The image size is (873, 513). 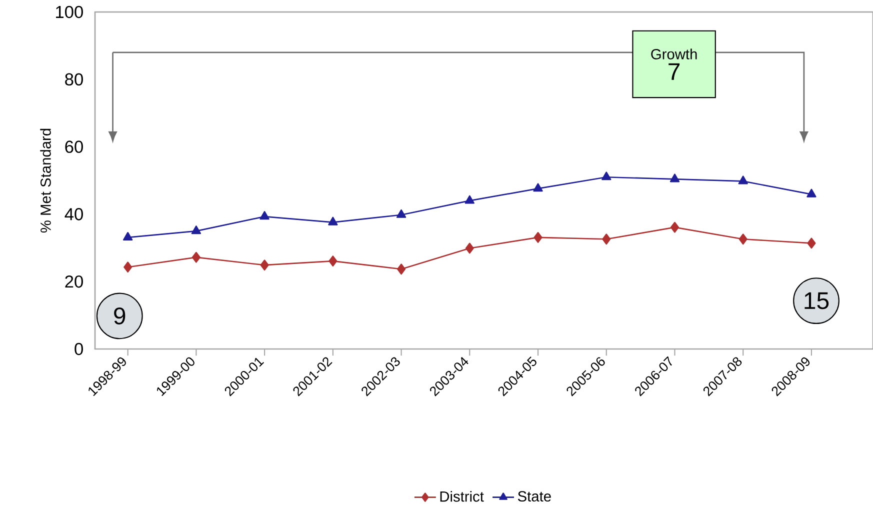 I want to click on y-tick-label: 60, so click(x=74, y=146).